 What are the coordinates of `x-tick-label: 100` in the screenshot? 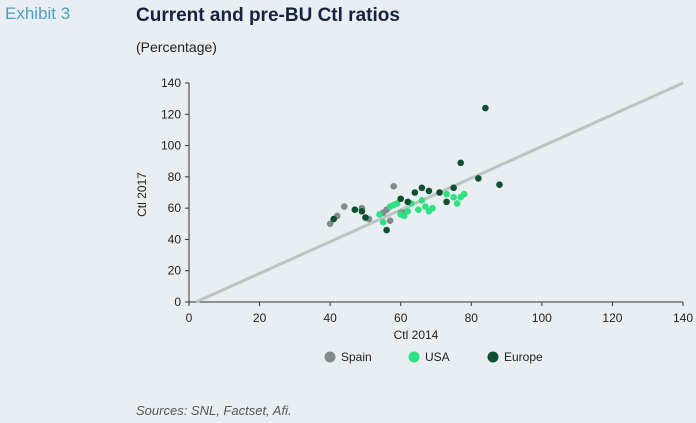 It's located at (542, 318).